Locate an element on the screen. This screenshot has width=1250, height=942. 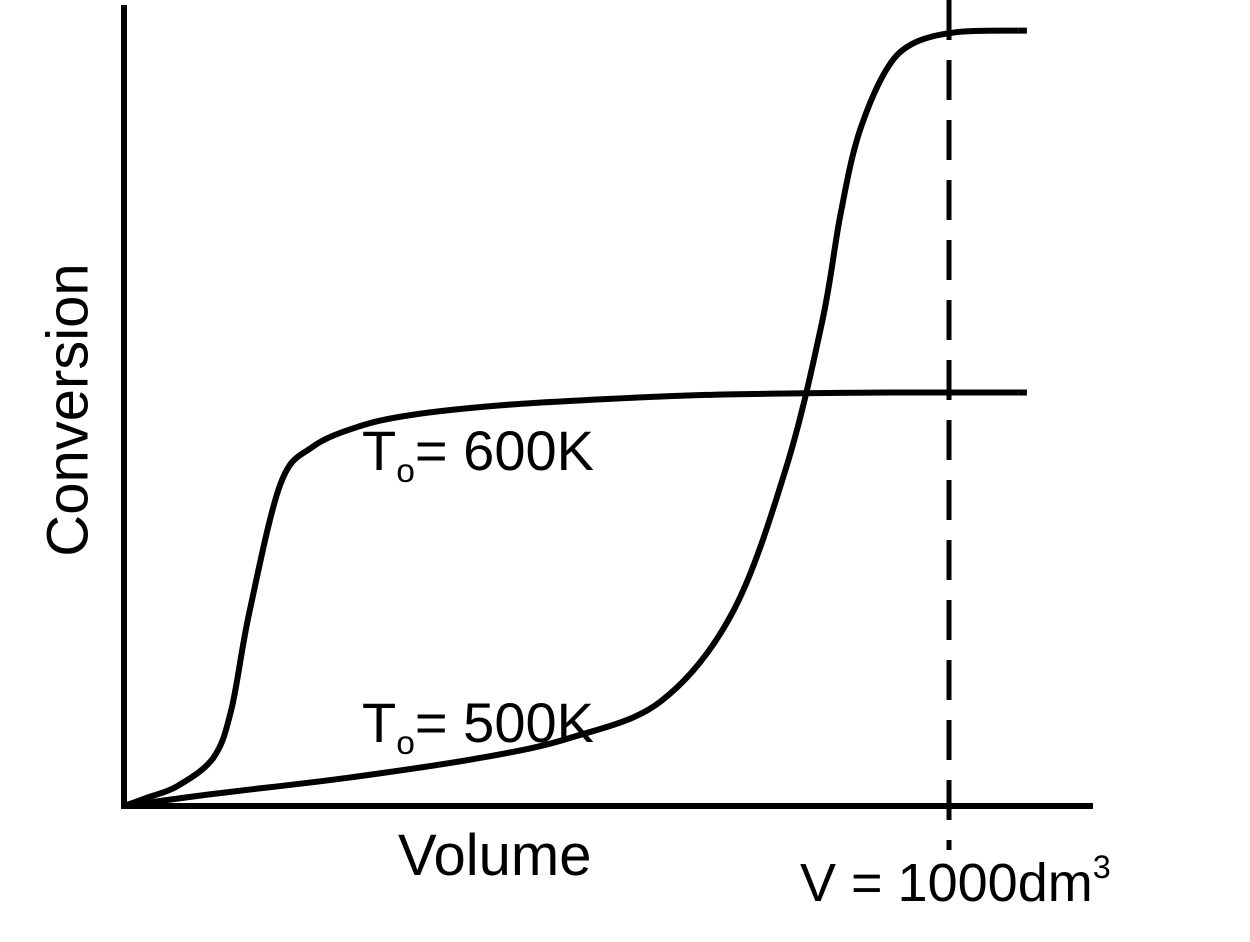
volume-marker-label: V = 1000dm3 is located at coordinates (955, 881).